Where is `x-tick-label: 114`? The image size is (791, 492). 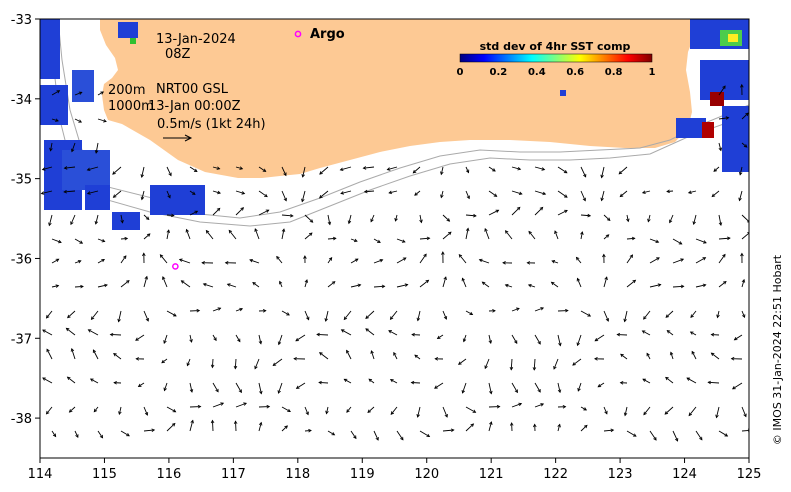
x-tick-label: 114 is located at coordinates (40, 474).